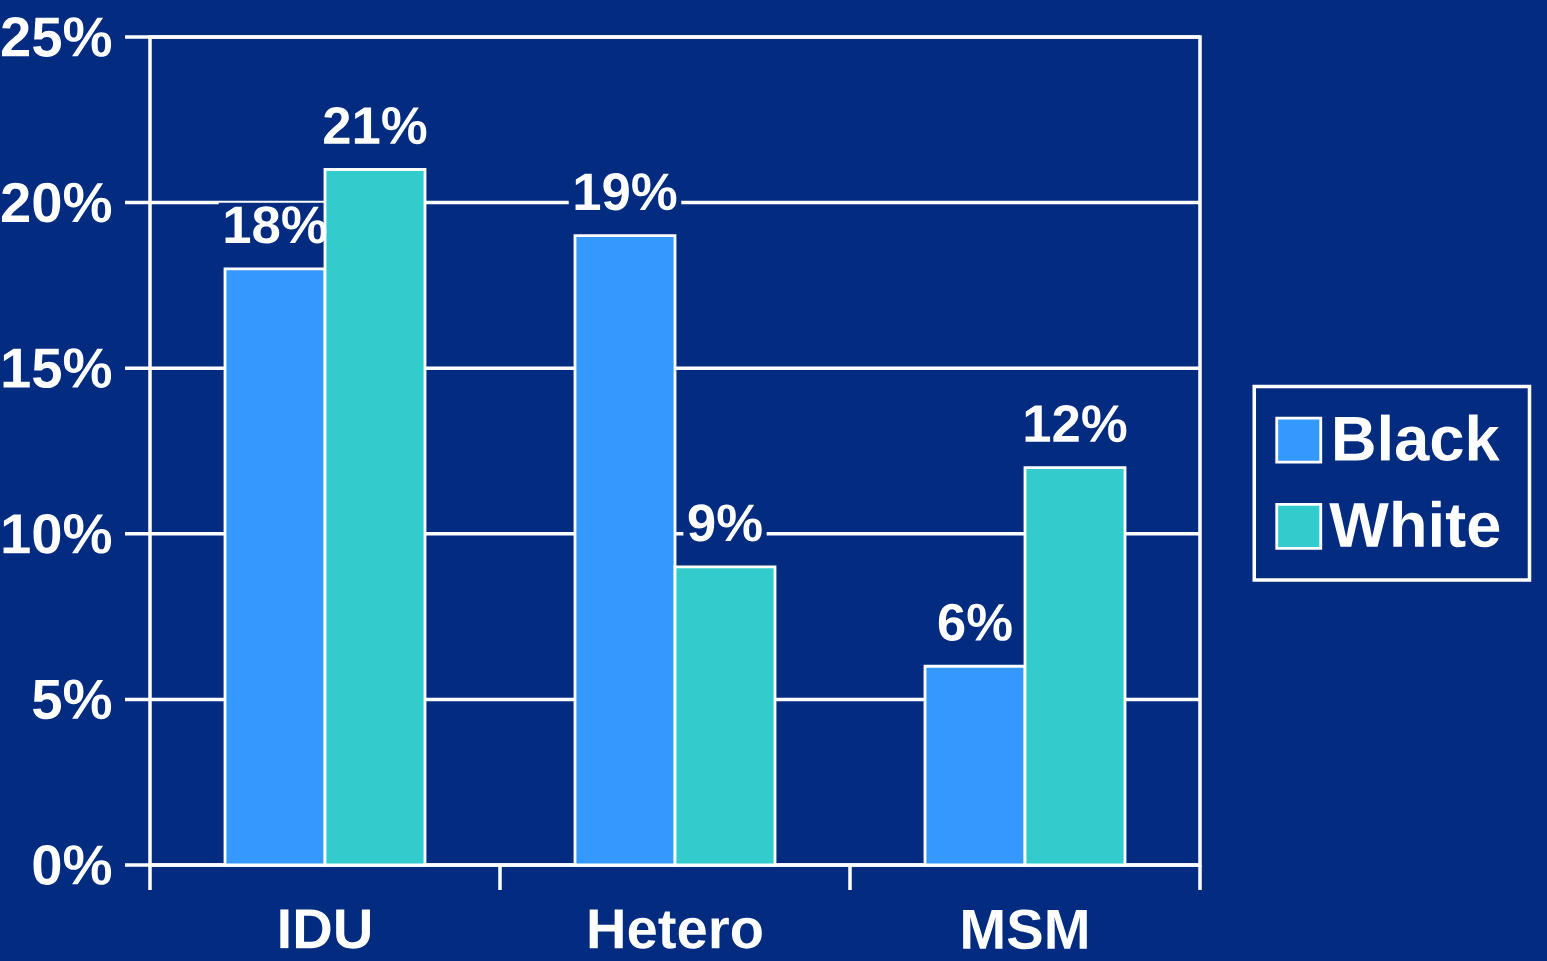 This screenshot has width=1547, height=961. I want to click on data-label: 9%, so click(725, 523).